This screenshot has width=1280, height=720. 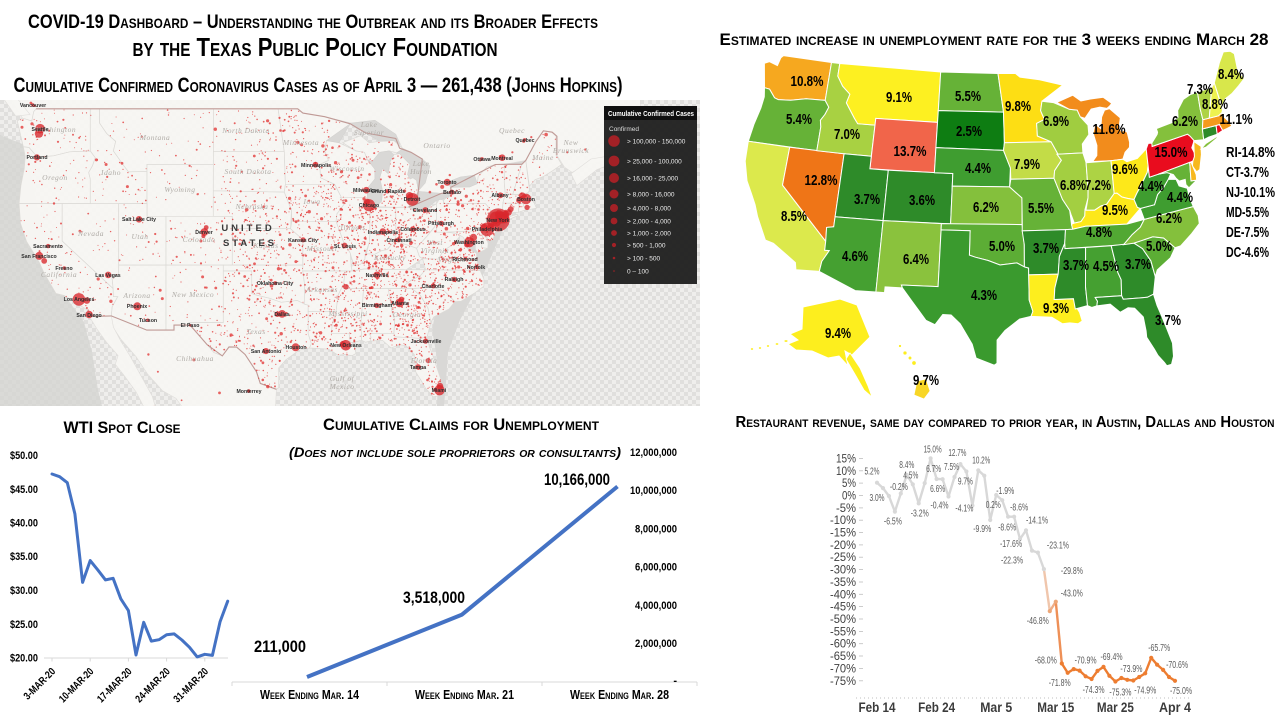 What do you see at coordinates (1175, 707) in the screenshot?
I see `svg-text: Apr 4` at bounding box center [1175, 707].